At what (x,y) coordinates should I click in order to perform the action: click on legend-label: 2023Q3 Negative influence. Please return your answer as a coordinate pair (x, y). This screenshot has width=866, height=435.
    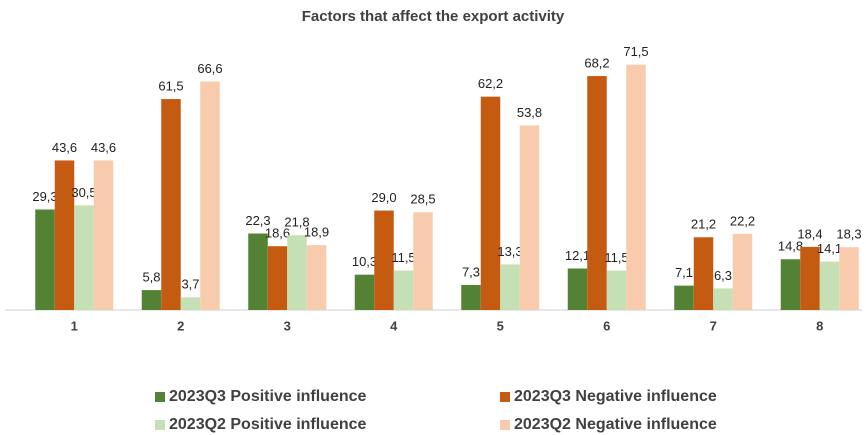
    Looking at the image, I should click on (615, 396).